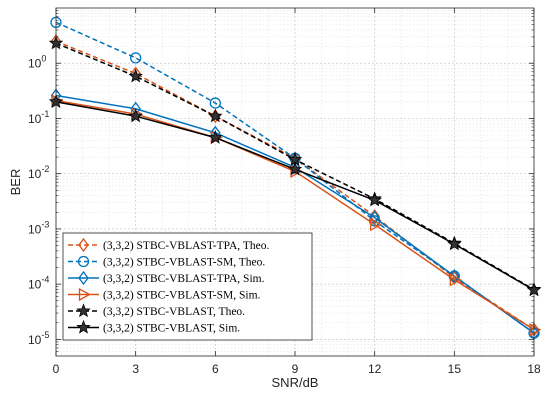 Image resolution: width=550 pixels, height=404 pixels. Describe the element at coordinates (37, 62) in the screenshot. I see `y-tick-label: 10⁰` at that location.